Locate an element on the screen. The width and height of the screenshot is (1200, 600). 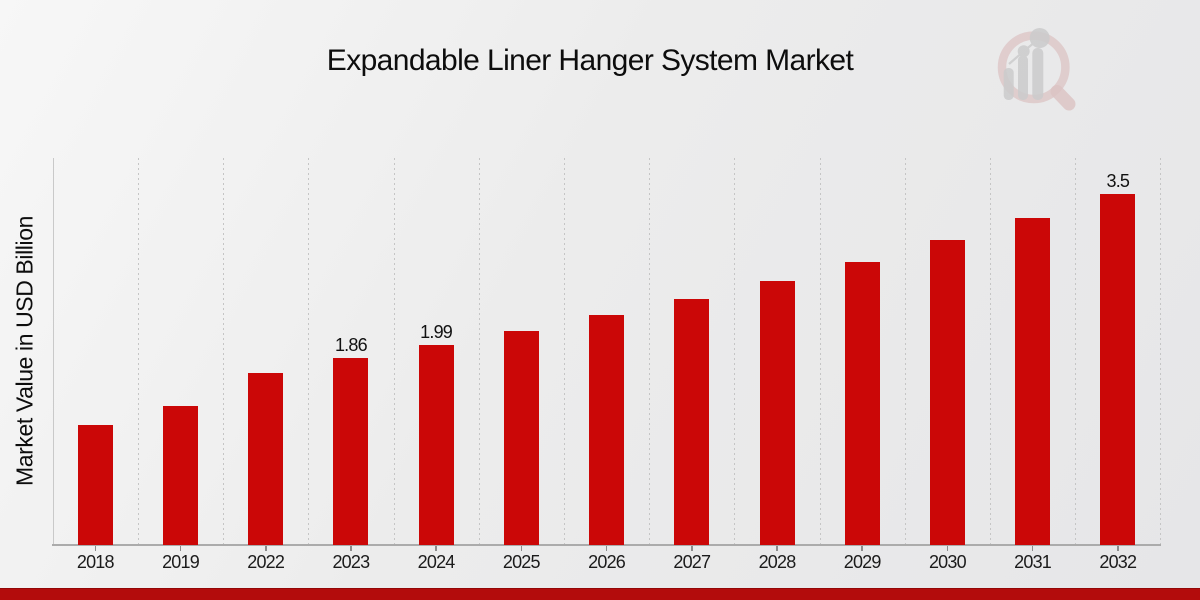
brand-logo-watermark is located at coordinates (1036, 69).